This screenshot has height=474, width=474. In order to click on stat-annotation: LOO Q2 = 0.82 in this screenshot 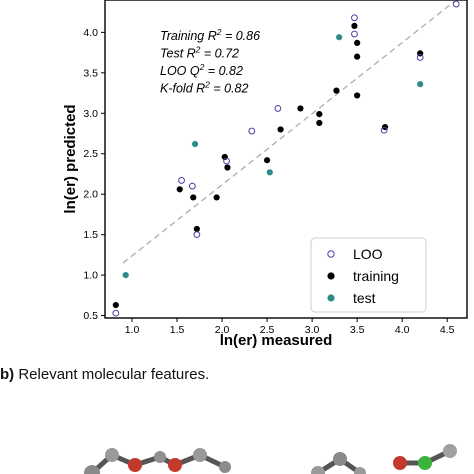, I will do `click(201, 70)`.